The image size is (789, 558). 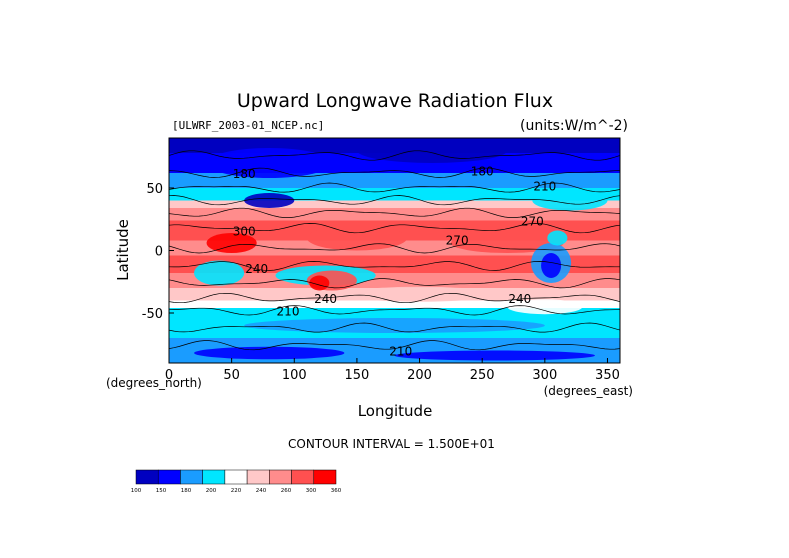 What do you see at coordinates (395, 411) in the screenshot?
I see `x-axis-label: Longitude` at bounding box center [395, 411].